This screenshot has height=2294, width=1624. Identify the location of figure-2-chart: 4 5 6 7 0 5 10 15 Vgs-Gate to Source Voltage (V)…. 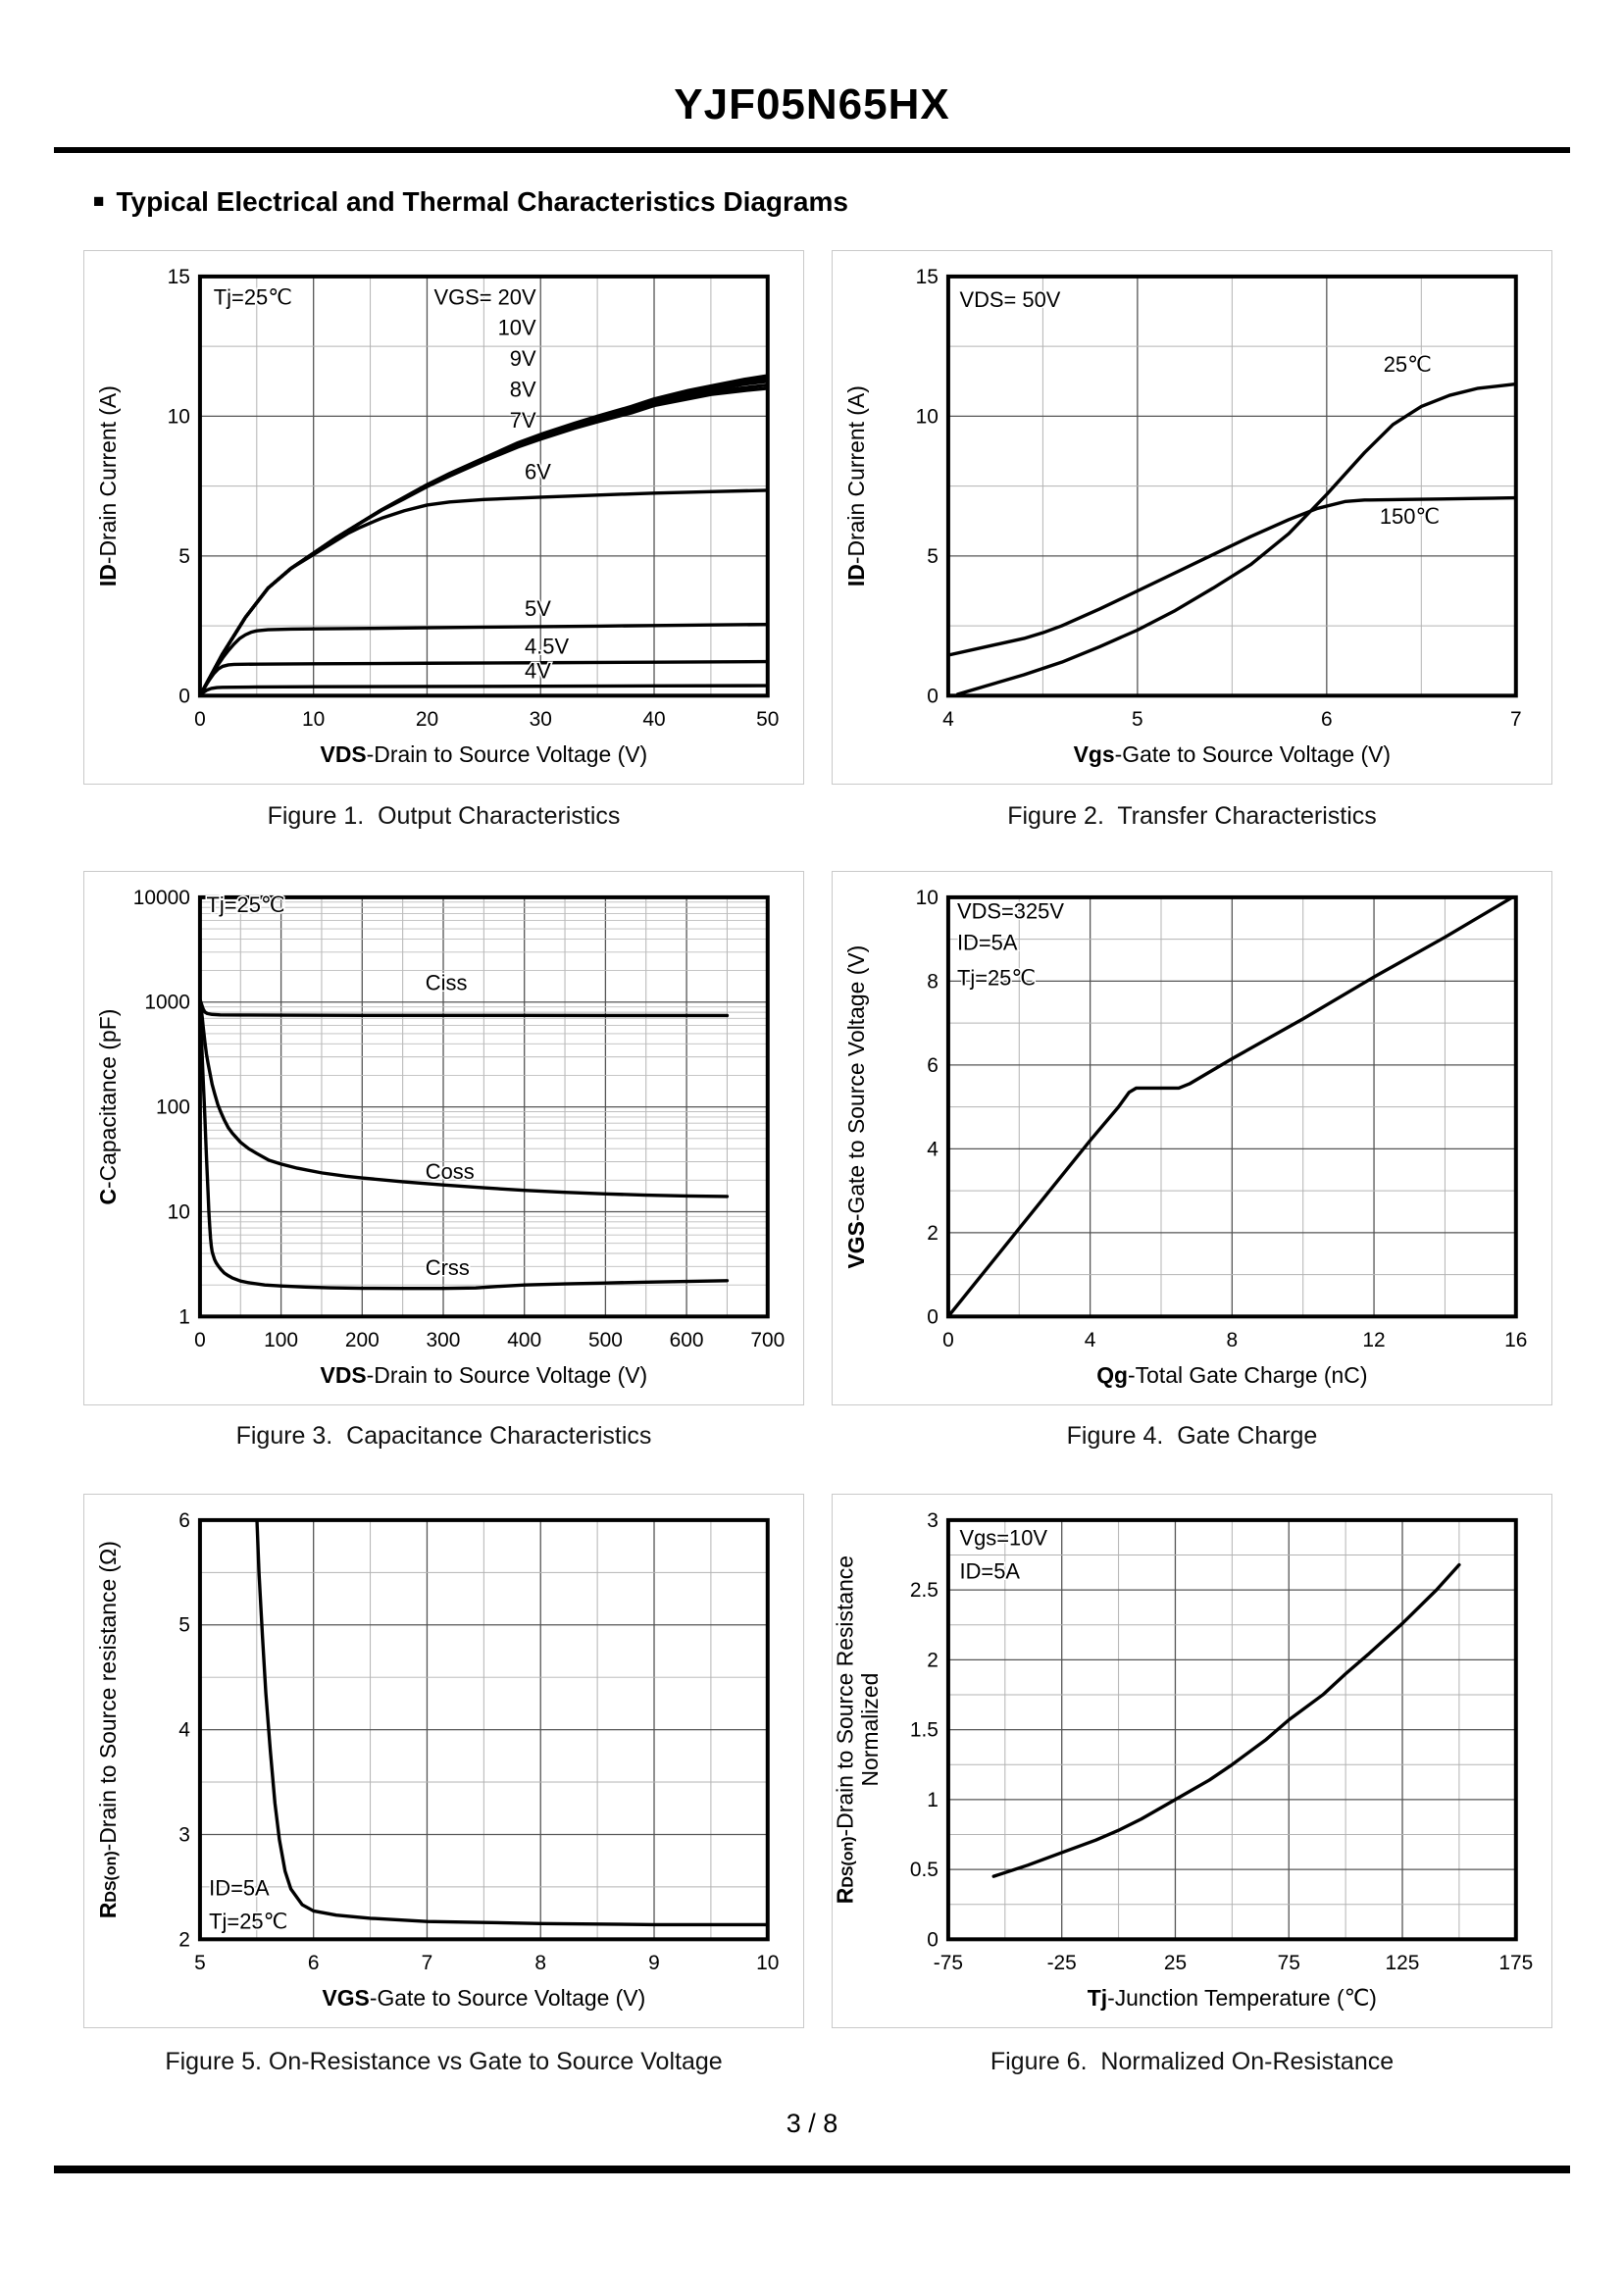
(1192, 517).